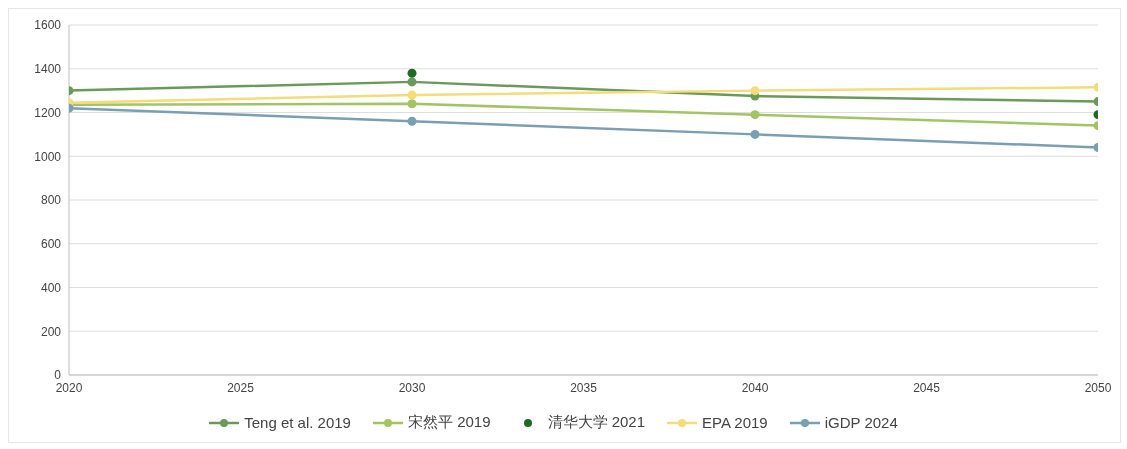 The height and width of the screenshot is (449, 1127). I want to click on x-tick-label: 2040, so click(755, 387).